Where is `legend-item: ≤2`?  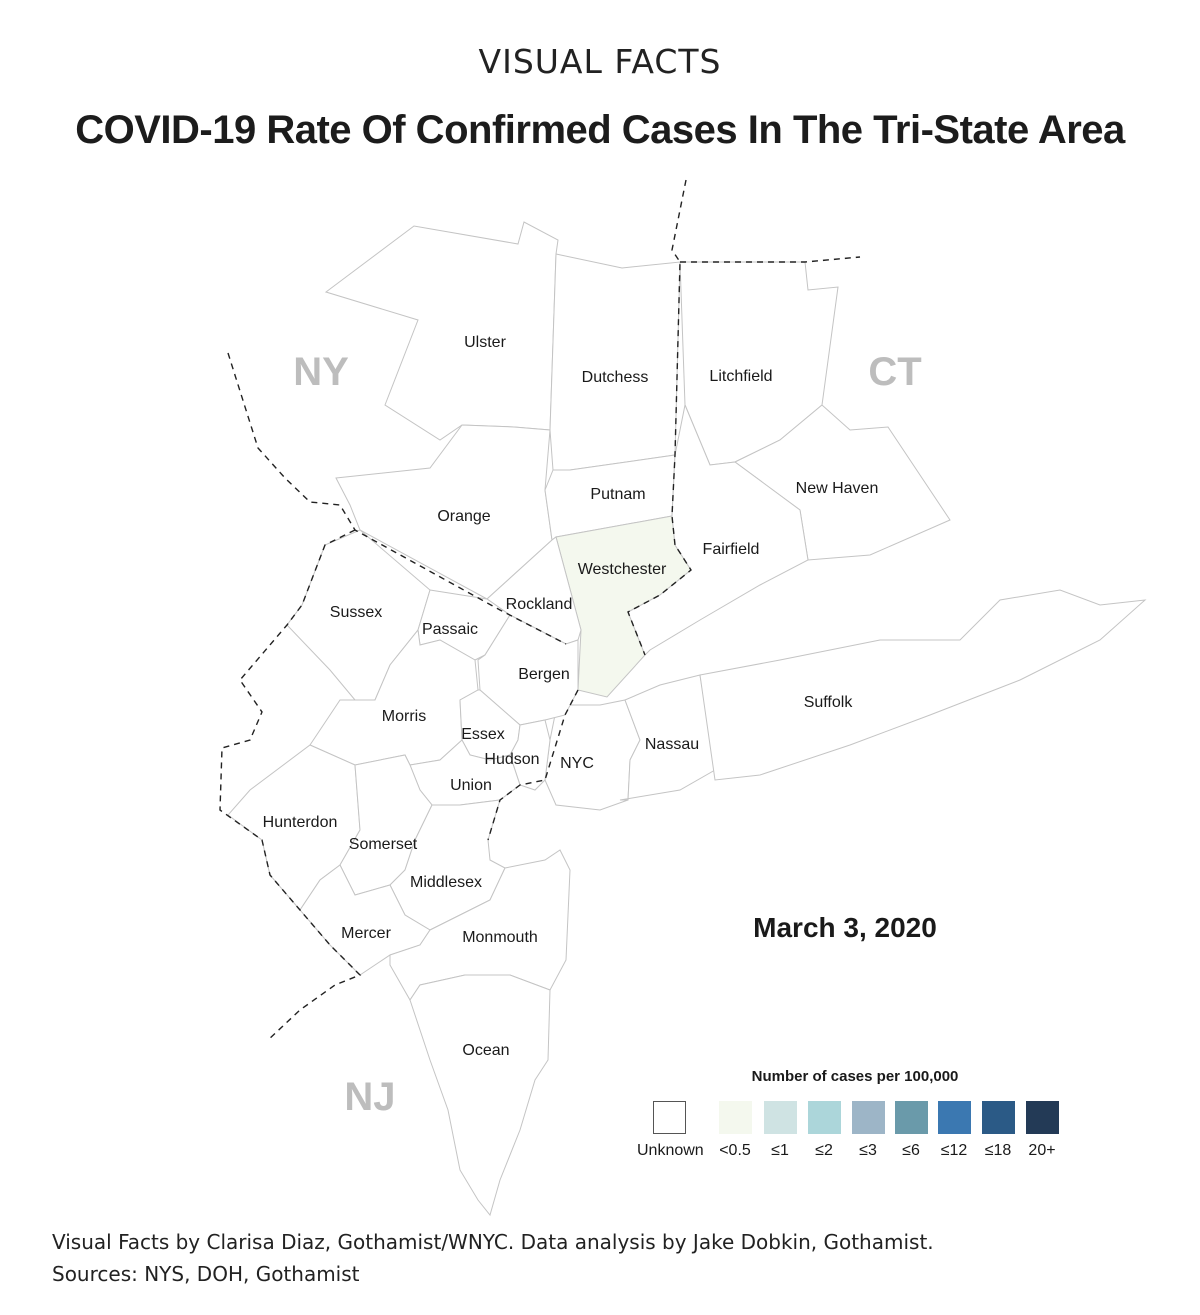 legend-item: ≤2 is located at coordinates (824, 1130).